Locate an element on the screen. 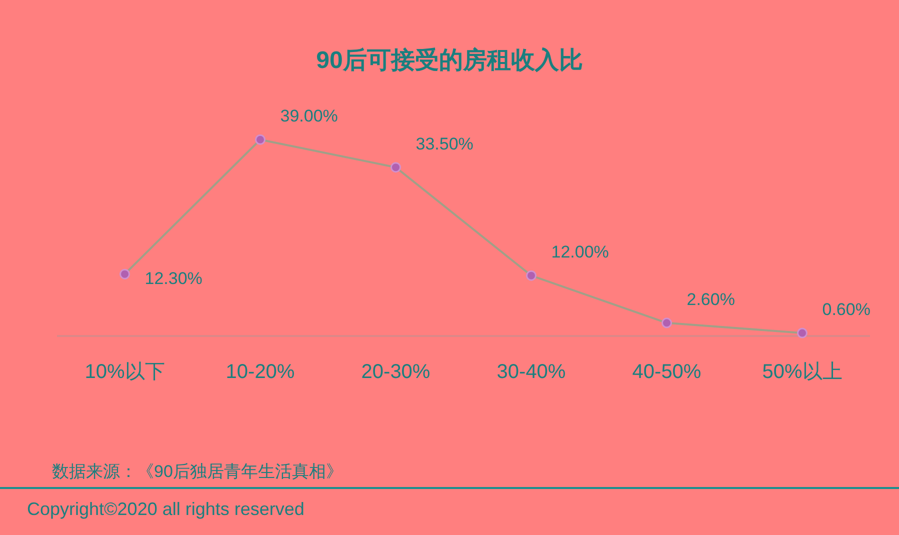  x-tick: 40-50% is located at coordinates (667, 372).